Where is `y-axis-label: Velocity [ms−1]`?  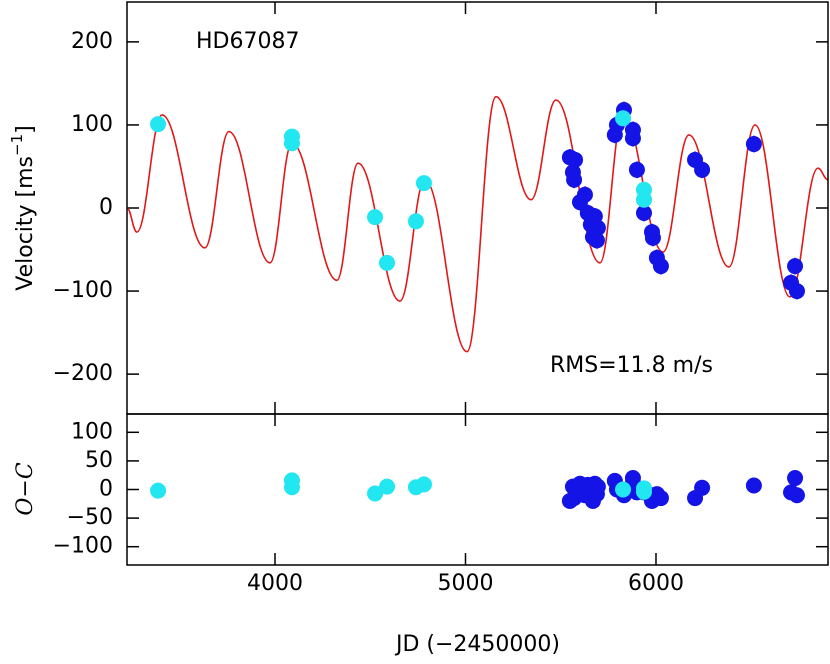
y-axis-label: Velocity [ms−1] is located at coordinates (23, 208).